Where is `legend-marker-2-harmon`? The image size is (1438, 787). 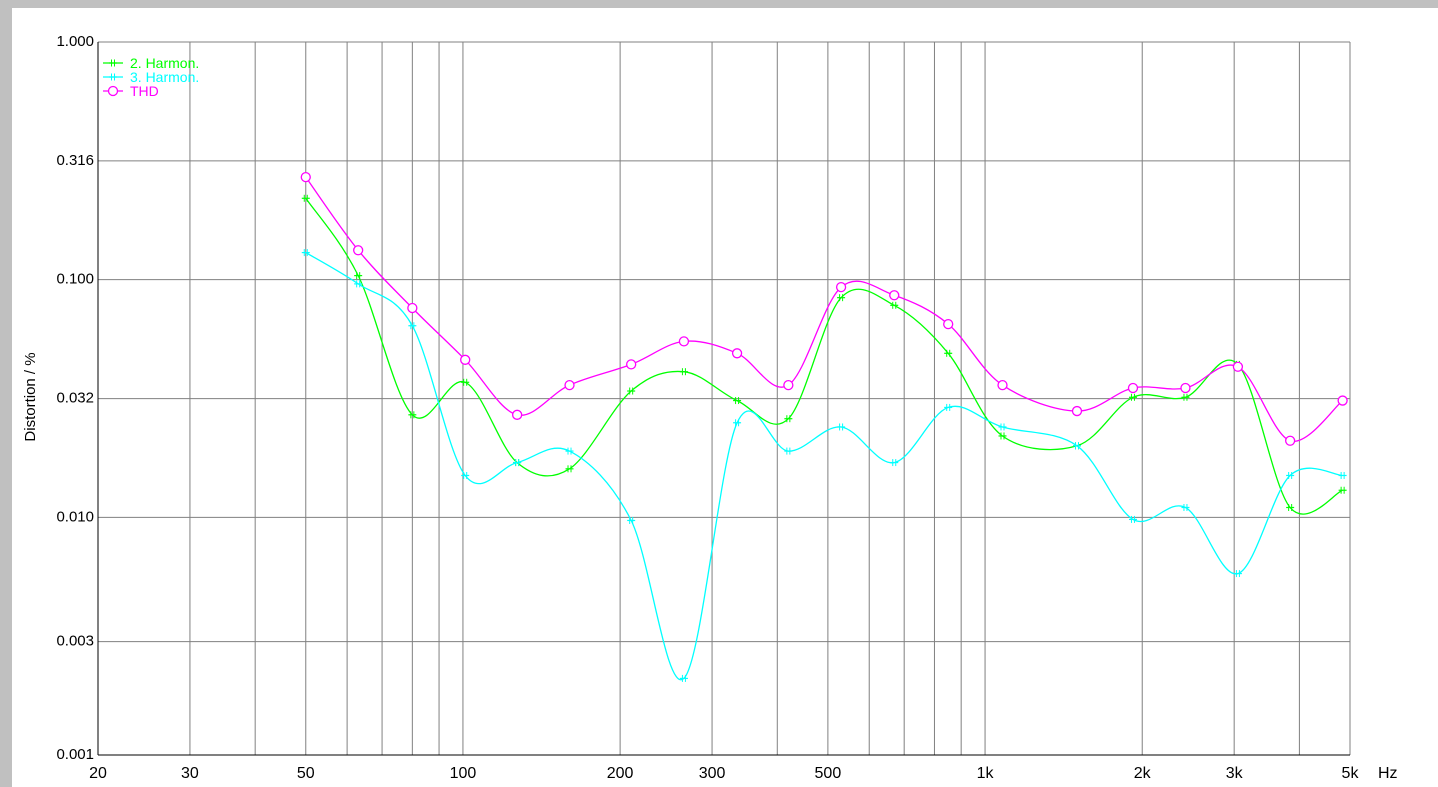
legend-marker-2-harmon is located at coordinates (113, 63).